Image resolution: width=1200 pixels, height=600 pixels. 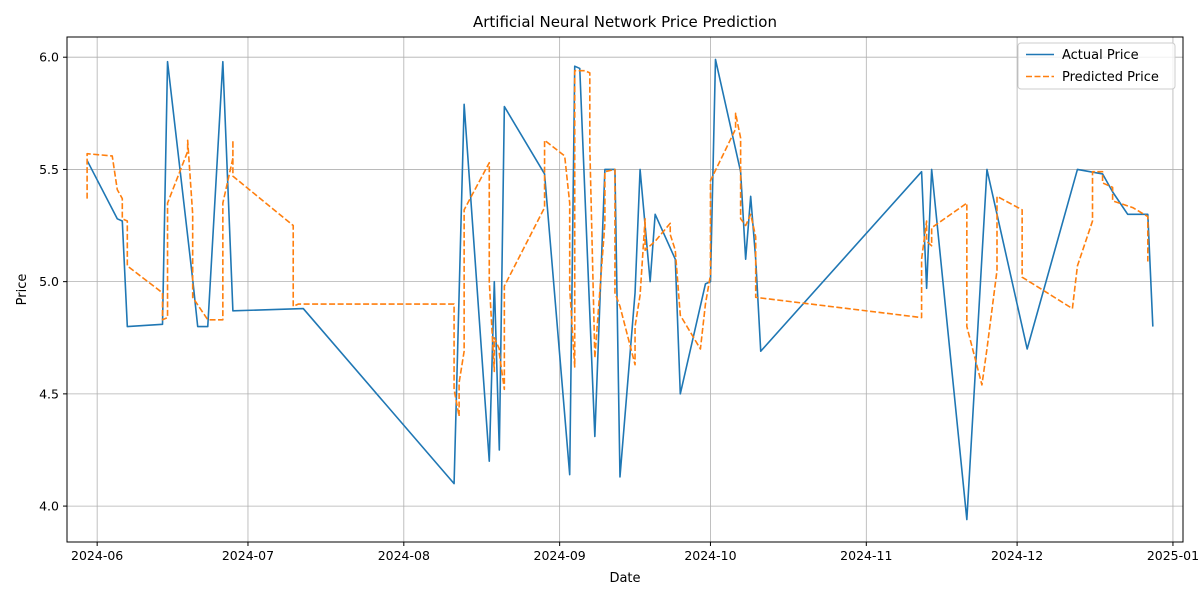 What do you see at coordinates (49, 281) in the screenshot?
I see `y-tick-label: 5.0` at bounding box center [49, 281].